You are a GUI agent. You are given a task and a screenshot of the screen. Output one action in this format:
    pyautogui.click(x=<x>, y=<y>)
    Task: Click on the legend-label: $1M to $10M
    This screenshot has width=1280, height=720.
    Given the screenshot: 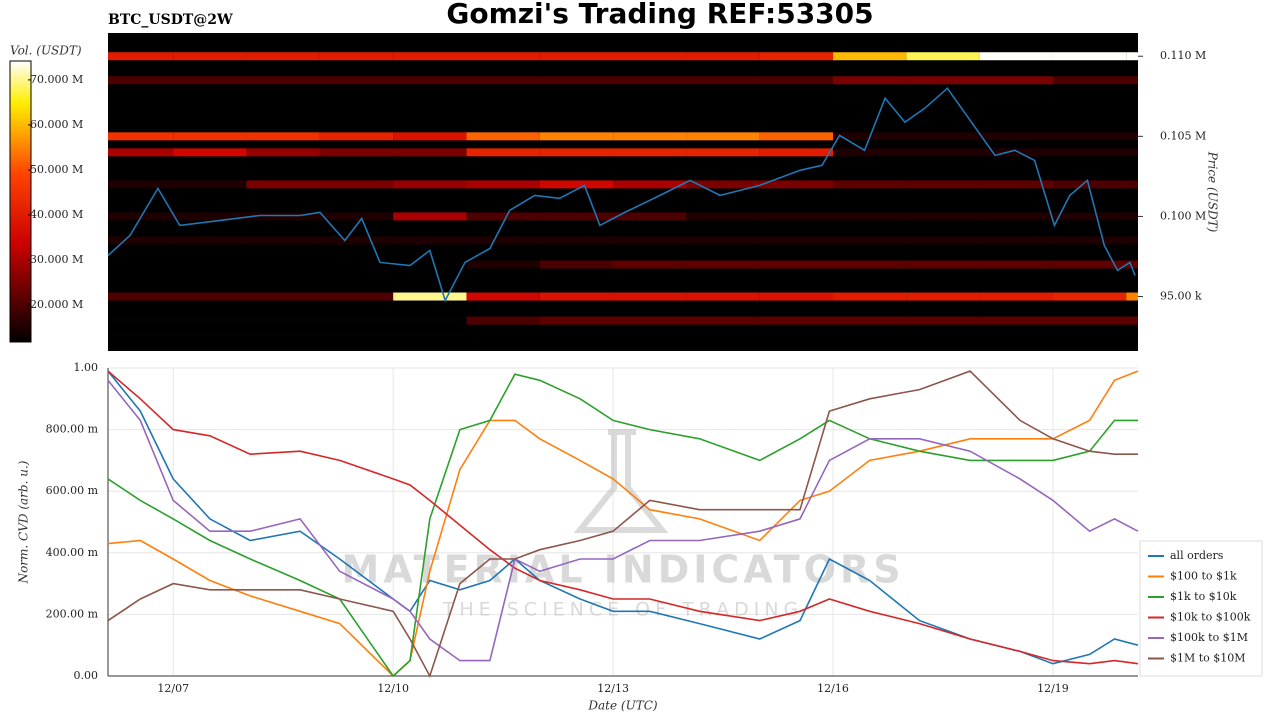 What is the action you would take?
    pyautogui.click(x=1208, y=658)
    